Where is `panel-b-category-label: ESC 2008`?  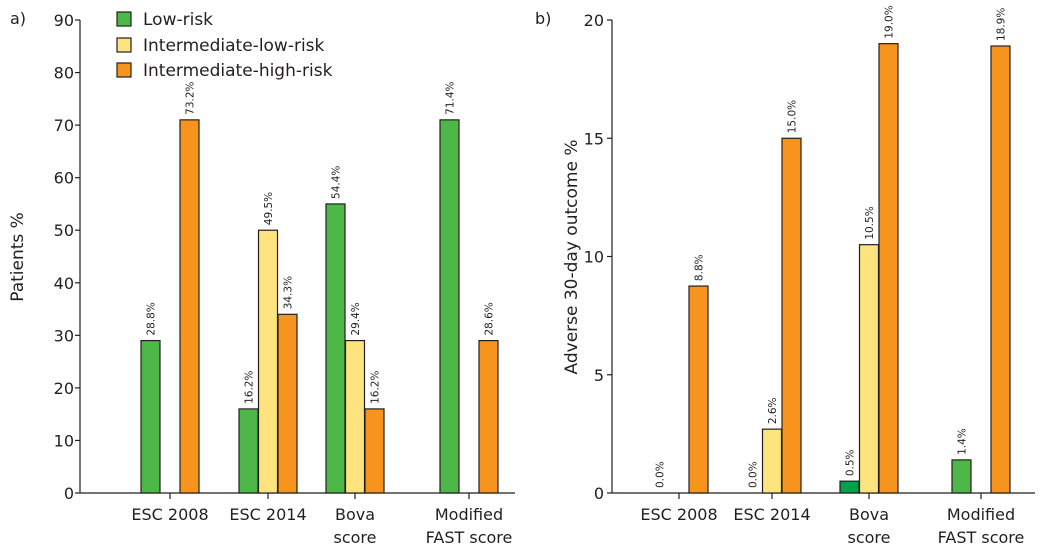
panel-b-category-label: ESC 2008 is located at coordinates (678, 514).